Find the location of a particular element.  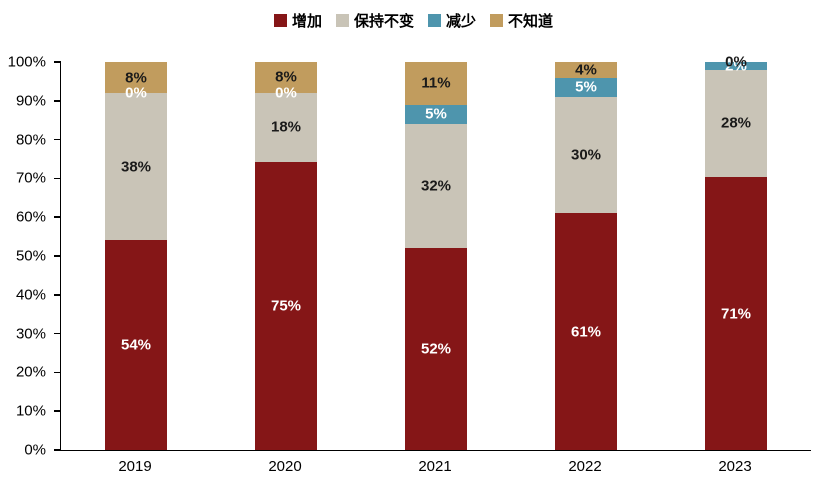

legend-item-0: 增加 is located at coordinates (297, 20).